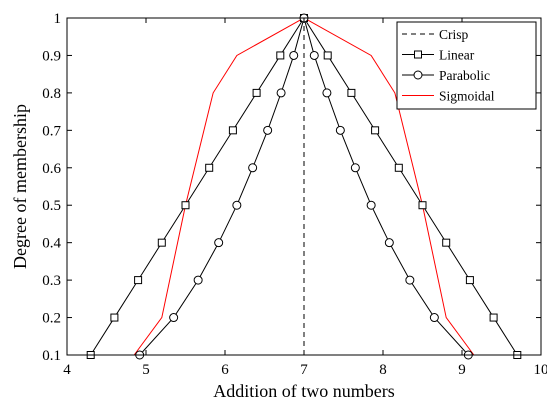  I want to click on y-tick-label: 0.7, so click(51, 131).